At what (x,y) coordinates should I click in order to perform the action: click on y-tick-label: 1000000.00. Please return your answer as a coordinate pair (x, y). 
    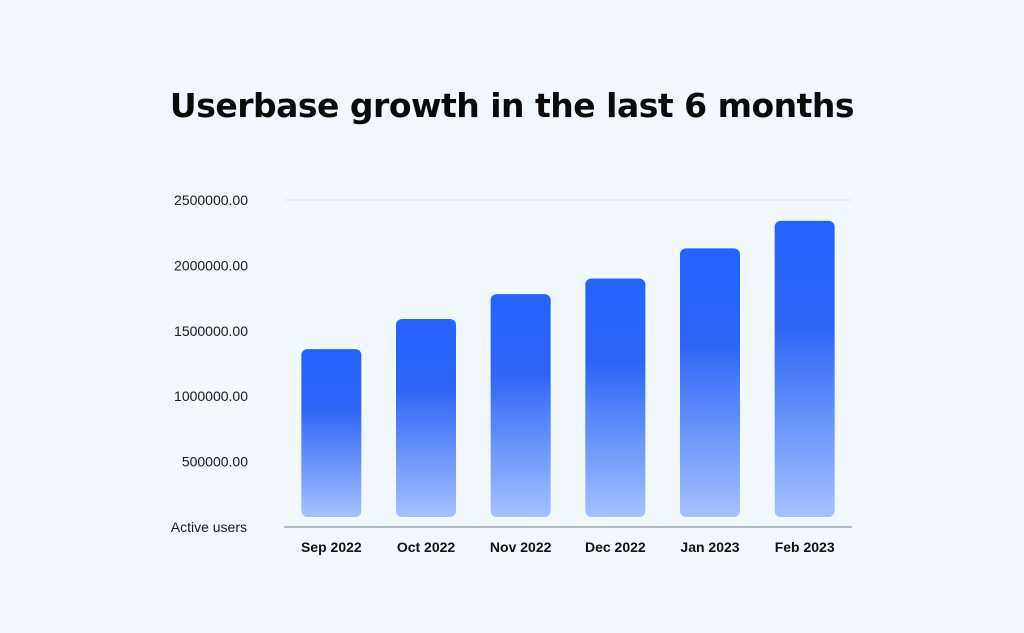
    Looking at the image, I should click on (211, 396).